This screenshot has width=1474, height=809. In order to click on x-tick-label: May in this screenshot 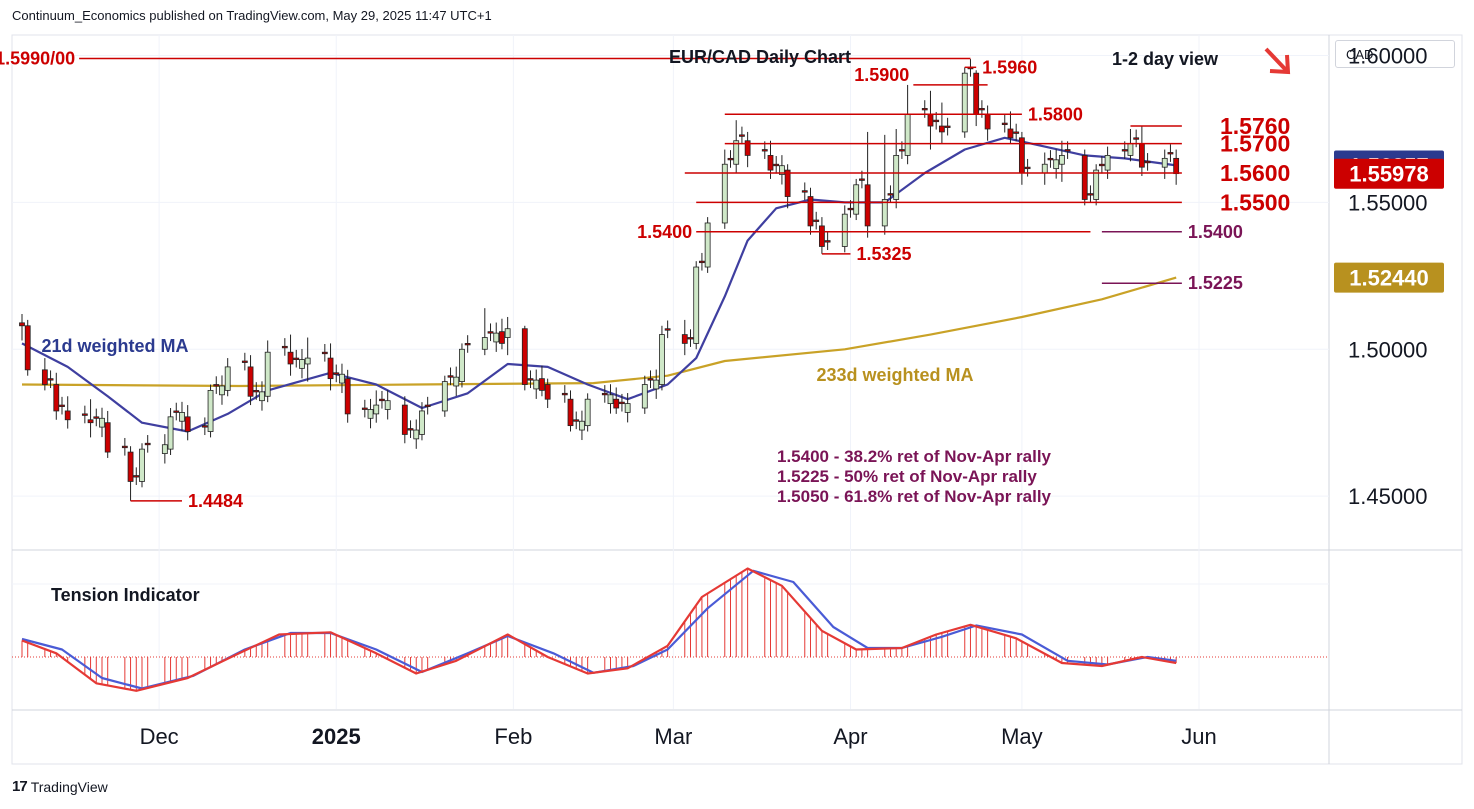, I will do `click(1022, 736)`.